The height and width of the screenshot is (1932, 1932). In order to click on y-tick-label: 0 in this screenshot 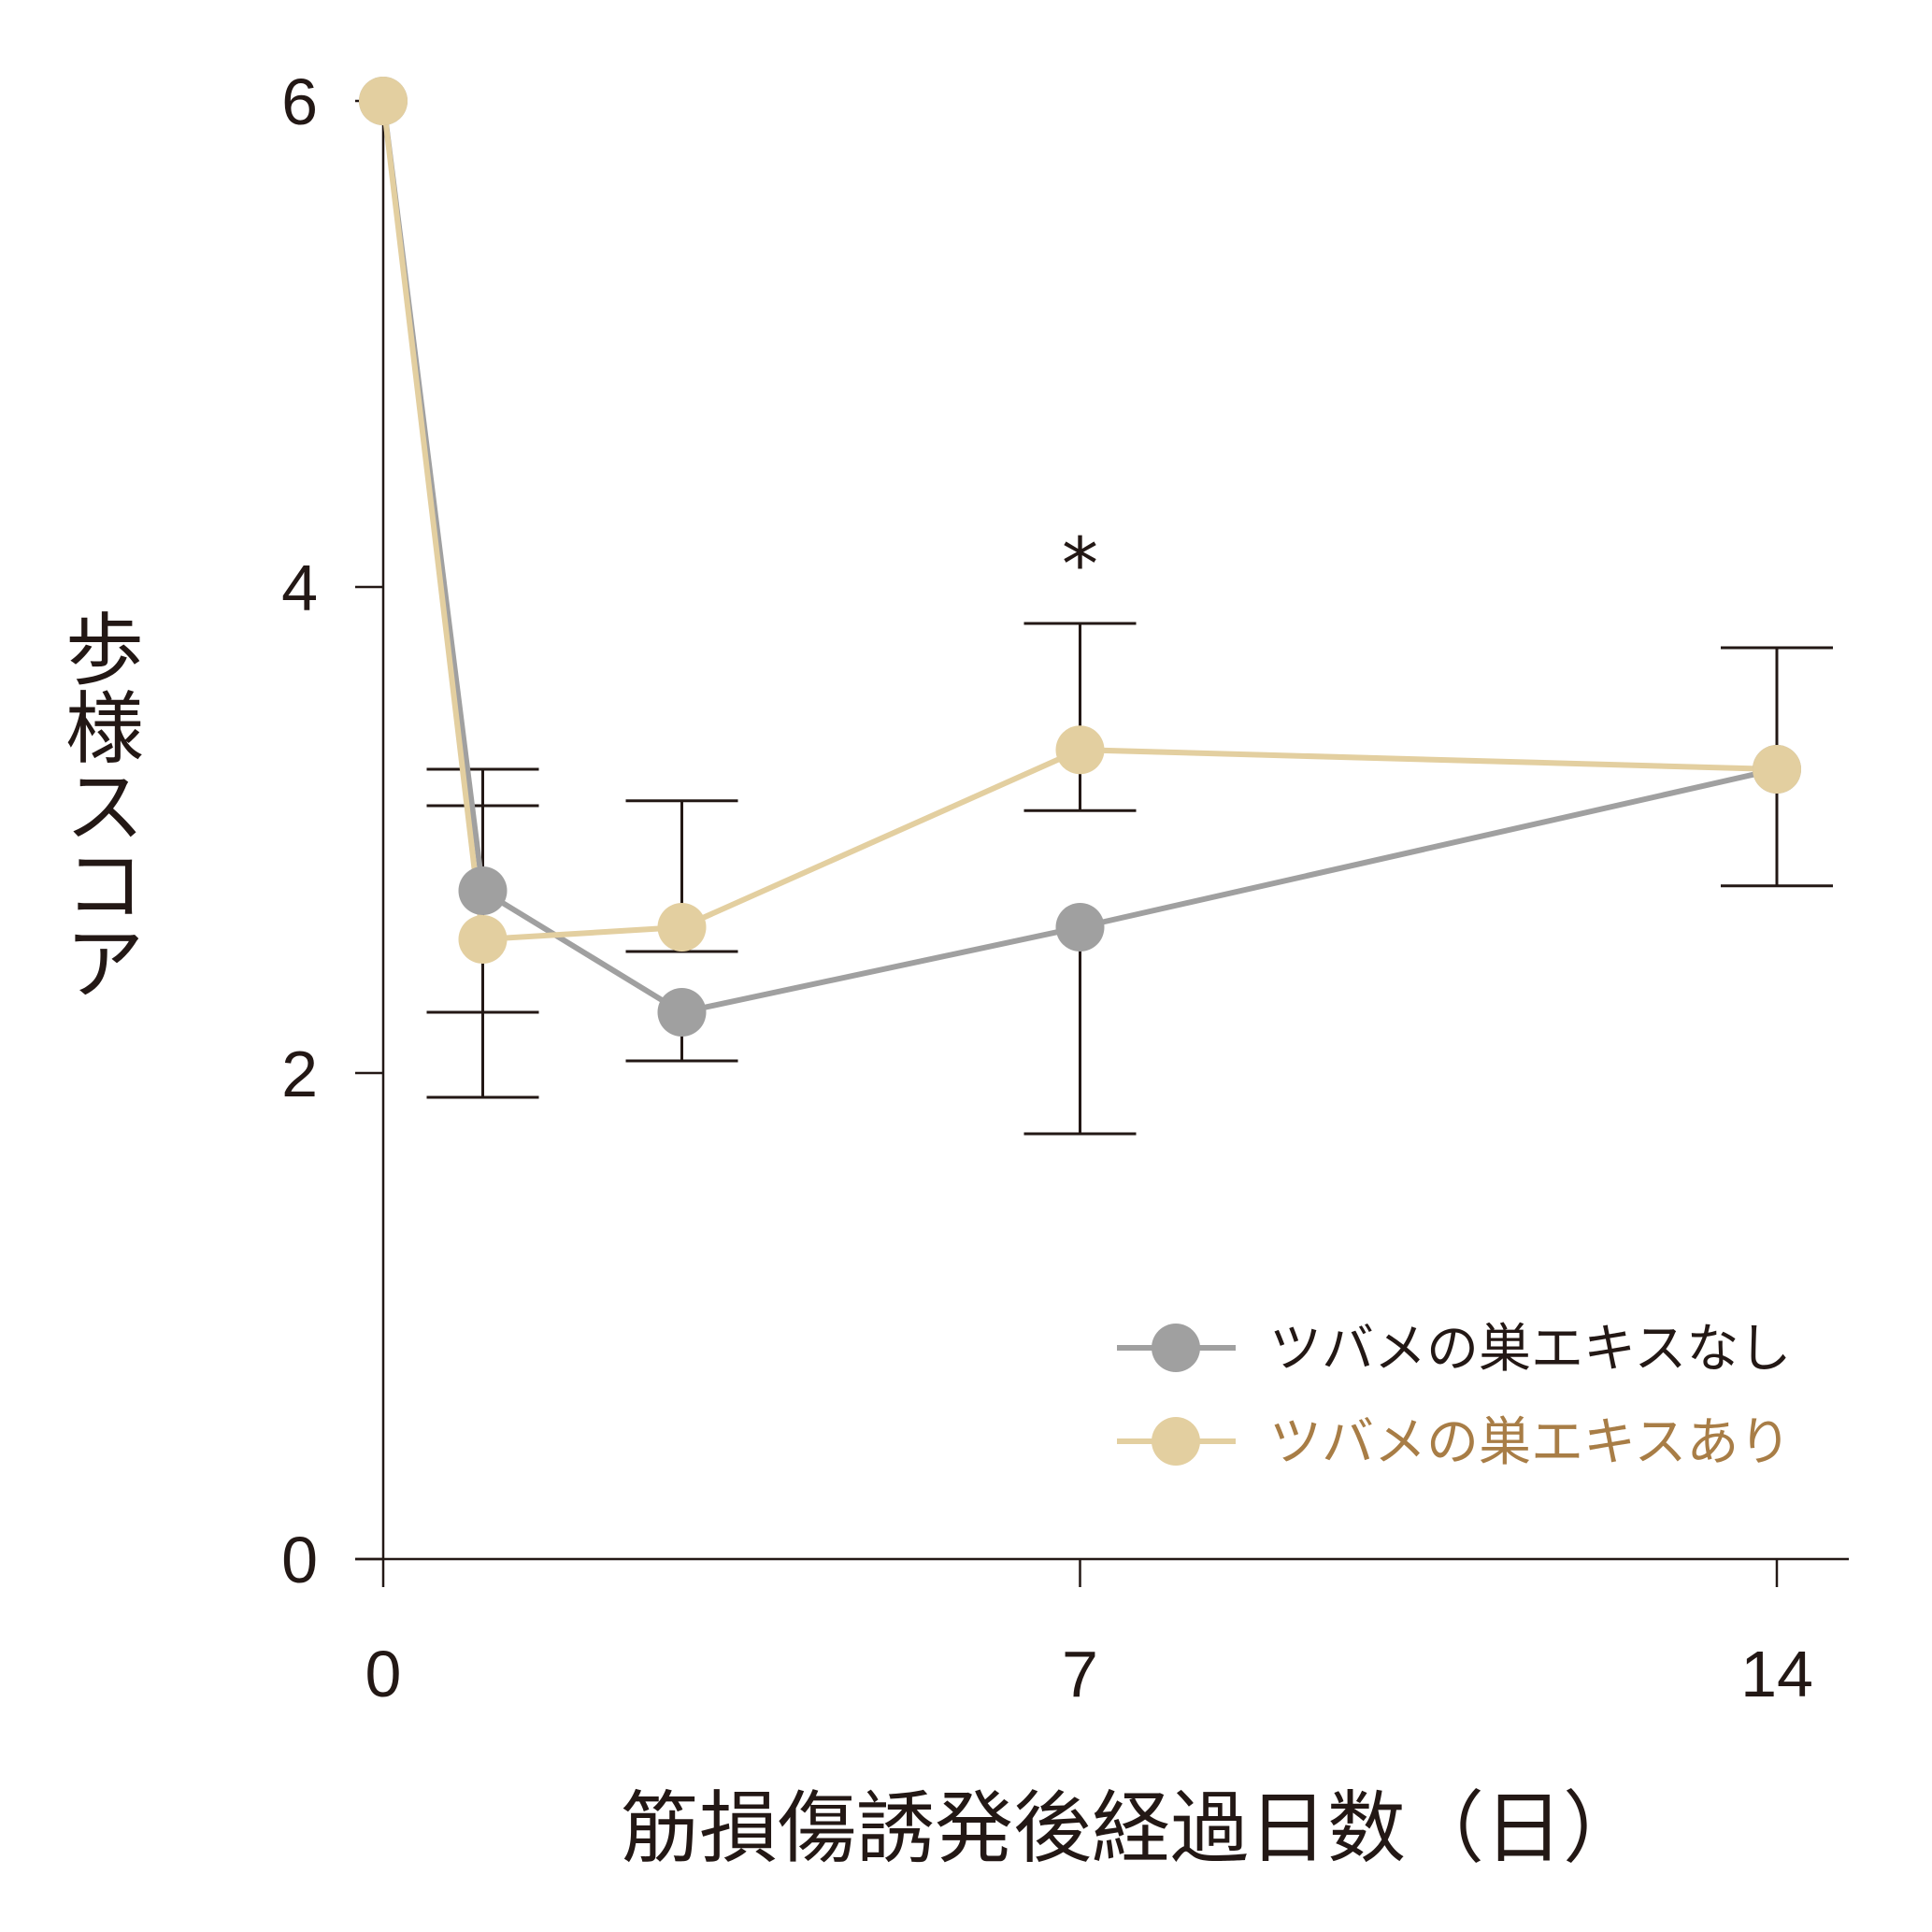, I will do `click(299, 1560)`.